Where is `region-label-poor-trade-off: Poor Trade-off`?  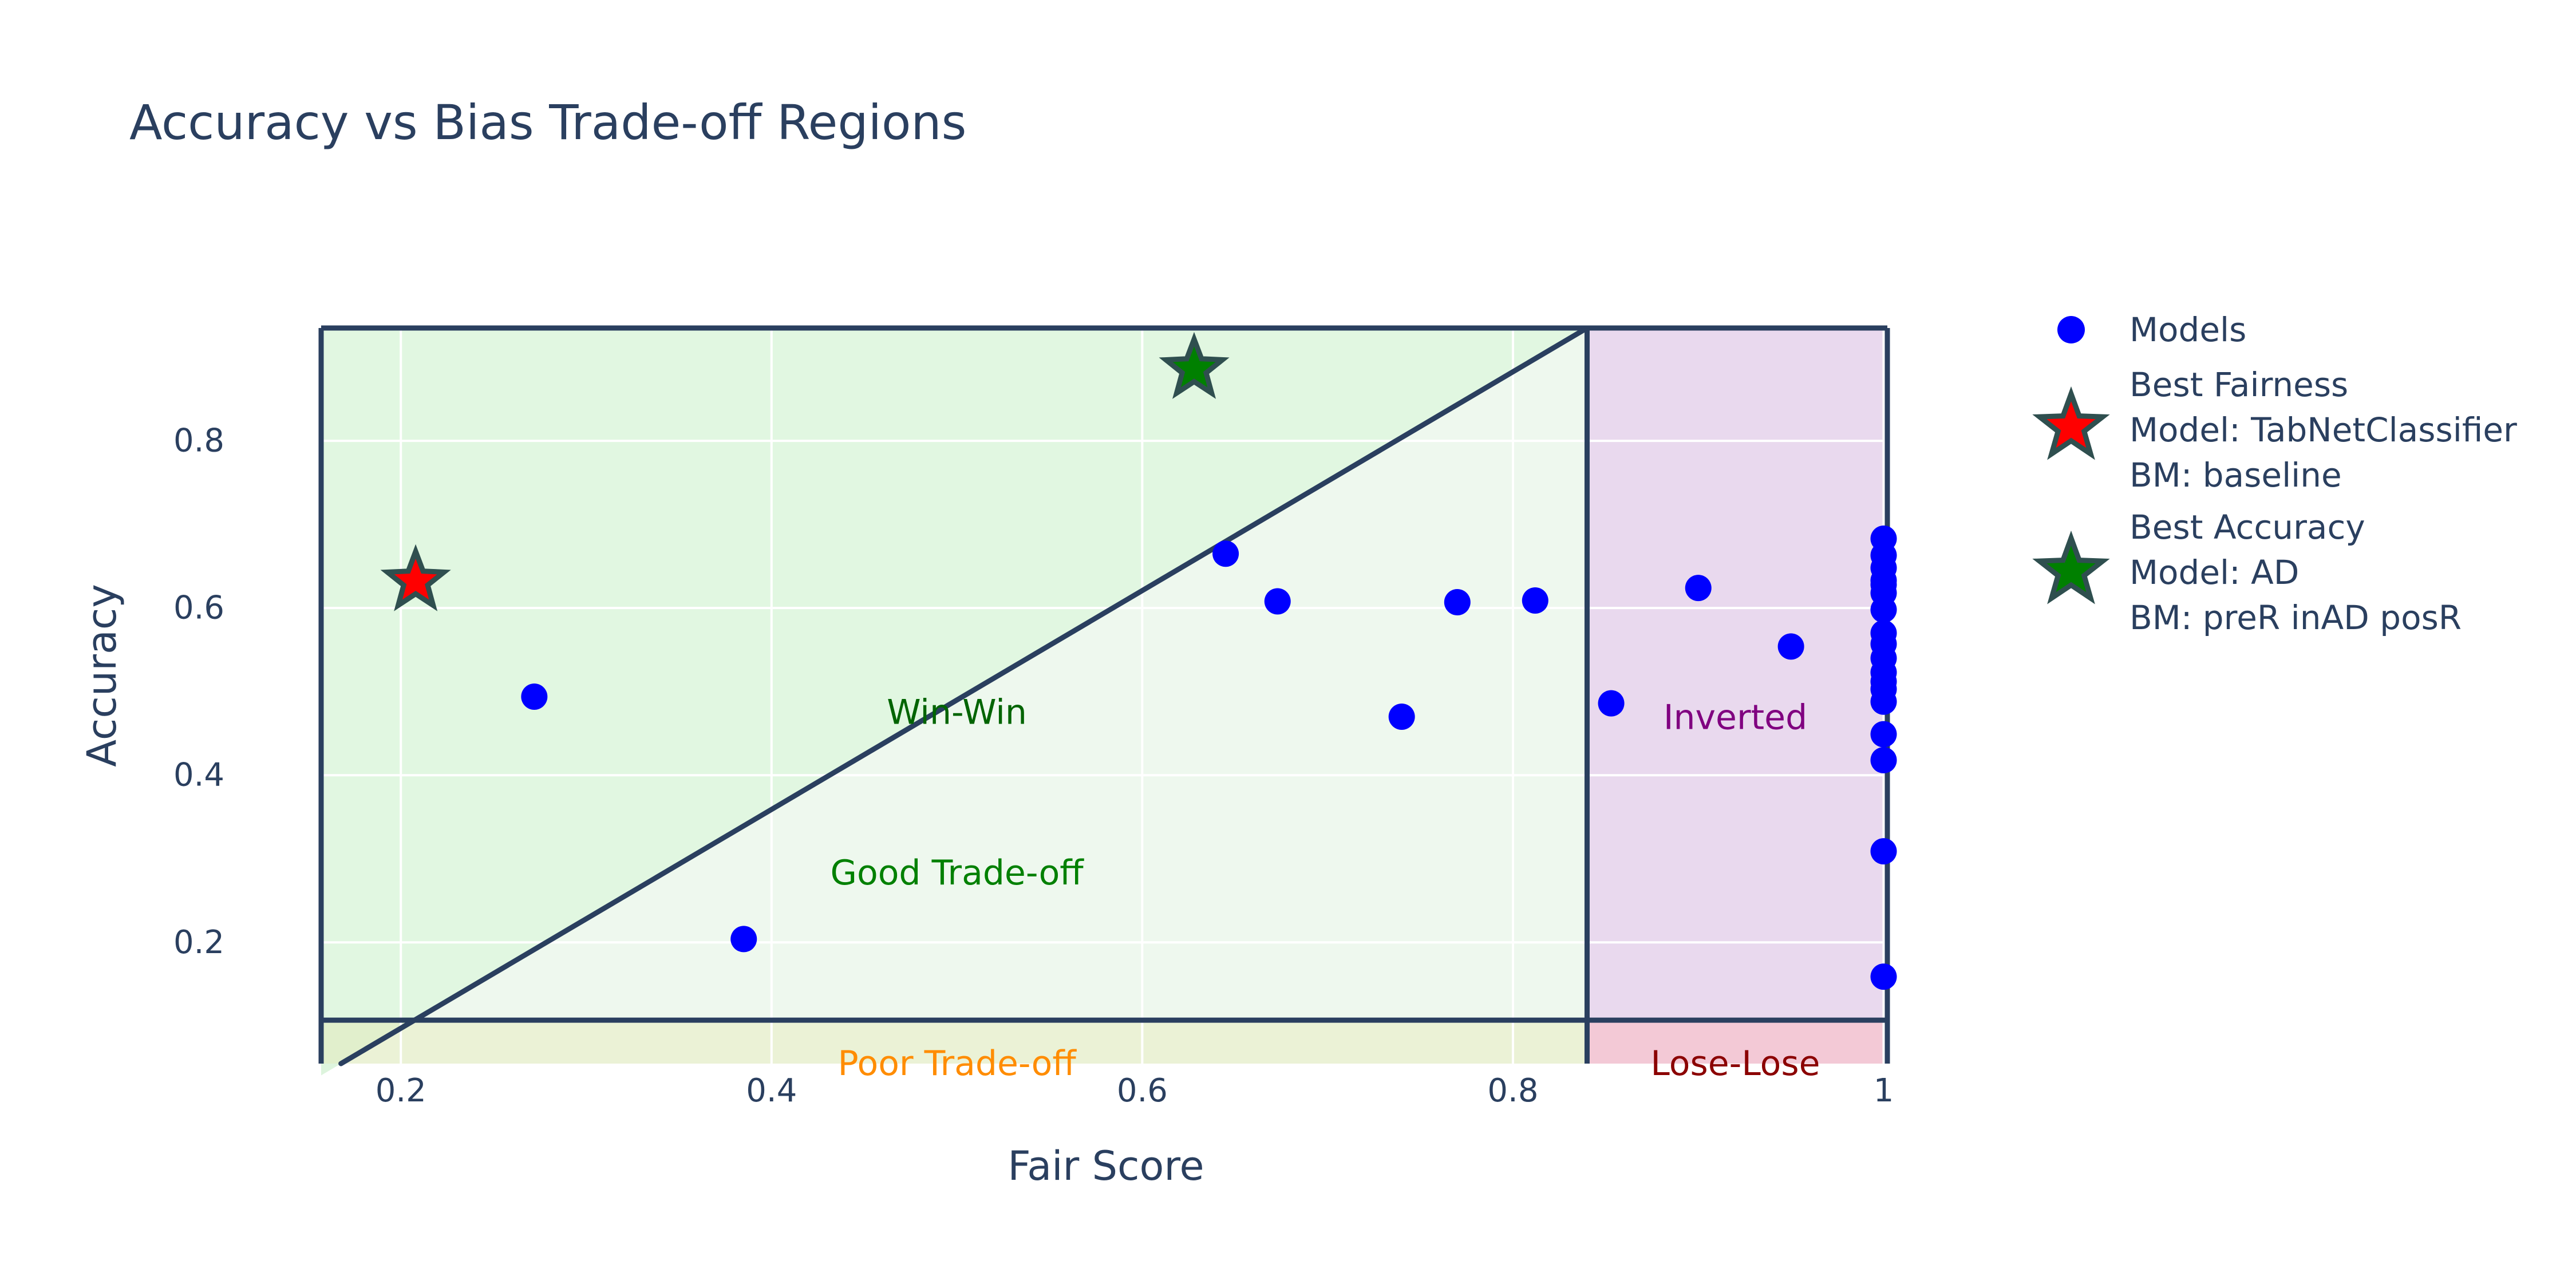
region-label-poor-trade-off: Poor Trade-off is located at coordinates (957, 1064).